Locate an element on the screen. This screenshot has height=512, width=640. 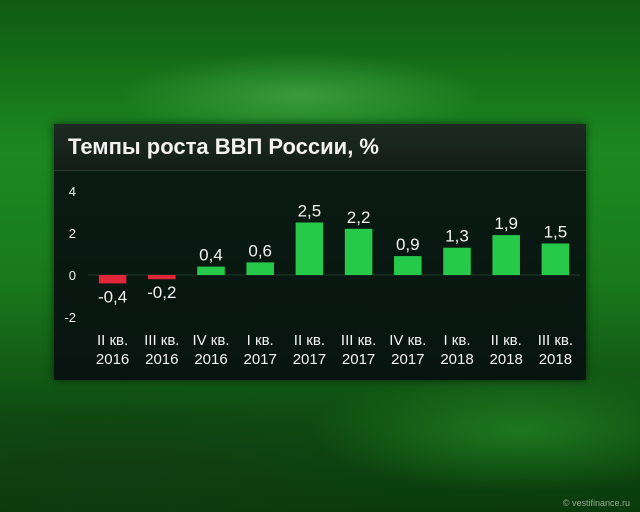
data-label: 0,9 is located at coordinates (408, 244).